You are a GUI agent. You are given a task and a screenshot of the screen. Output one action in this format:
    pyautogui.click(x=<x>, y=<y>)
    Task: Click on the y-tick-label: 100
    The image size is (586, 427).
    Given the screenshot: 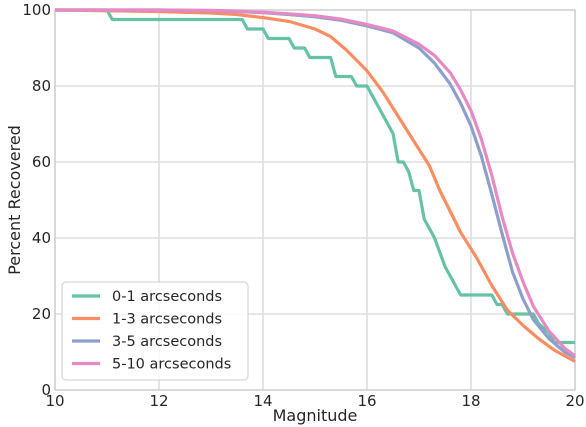 What is the action you would take?
    pyautogui.click(x=36, y=10)
    